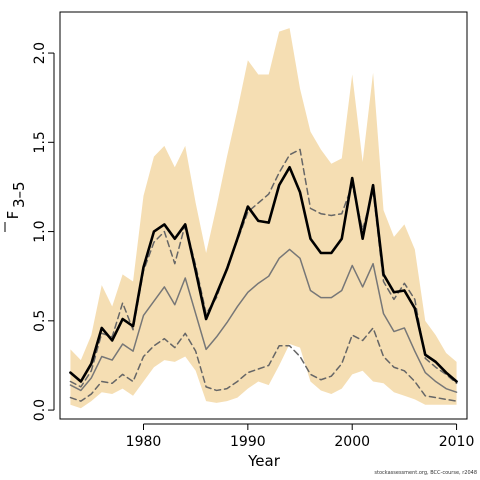 The width and height of the screenshot is (480, 480). What do you see at coordinates (352, 442) in the screenshot?
I see `x-tick-label: 2000` at bounding box center [352, 442].